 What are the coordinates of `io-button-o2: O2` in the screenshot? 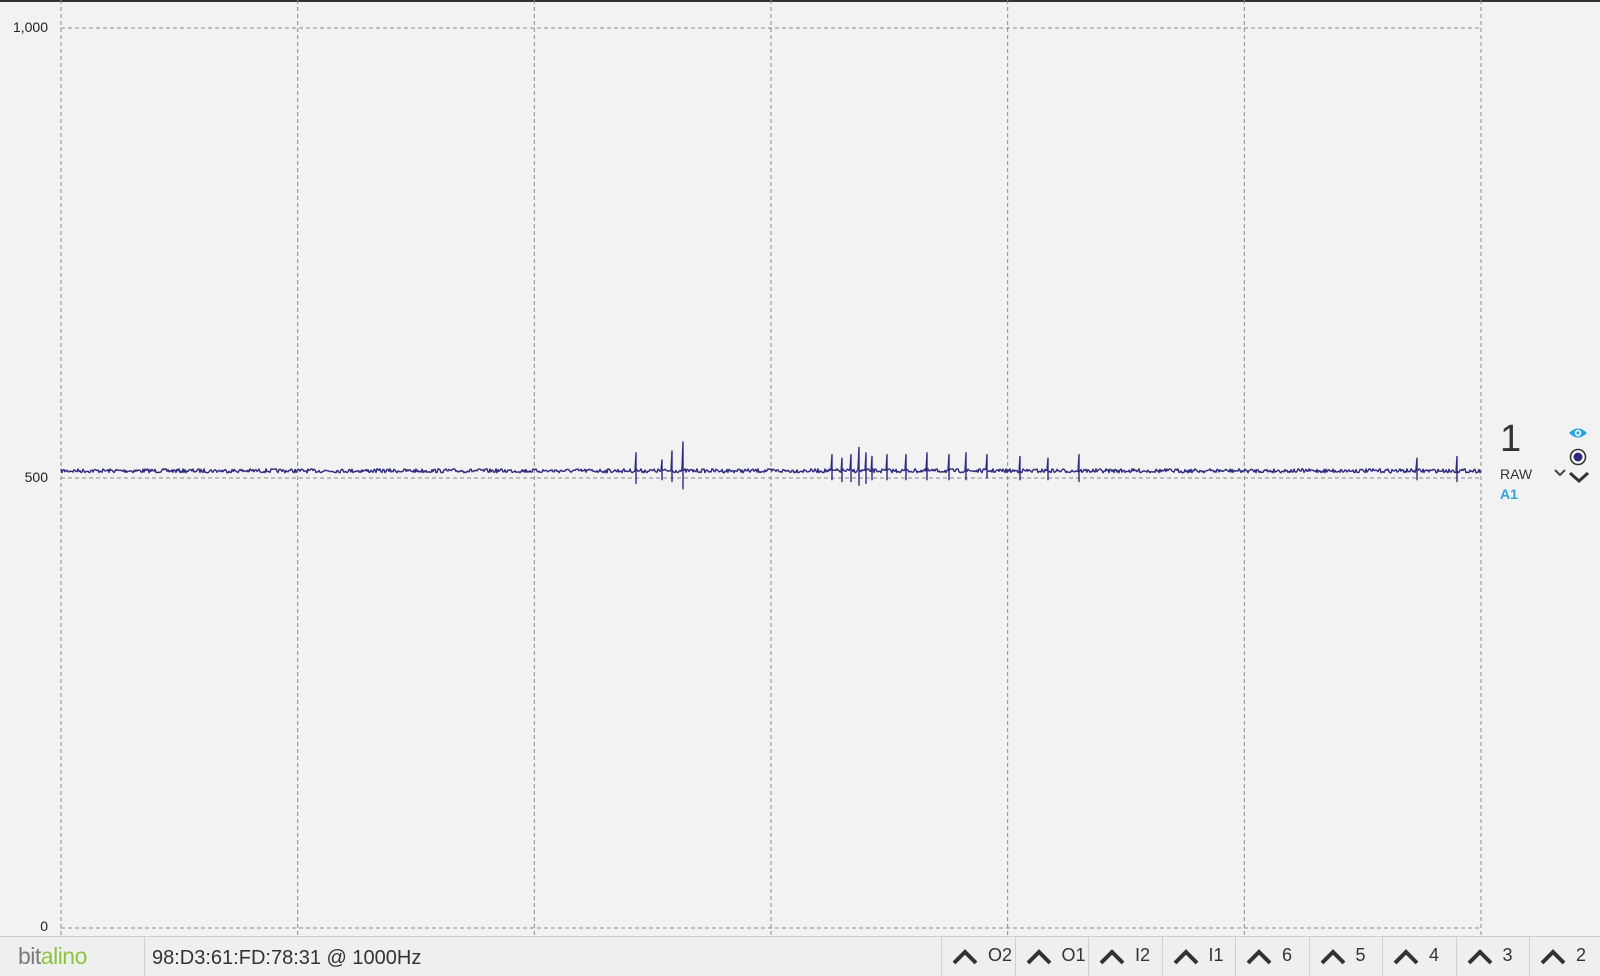 It's located at (978, 956).